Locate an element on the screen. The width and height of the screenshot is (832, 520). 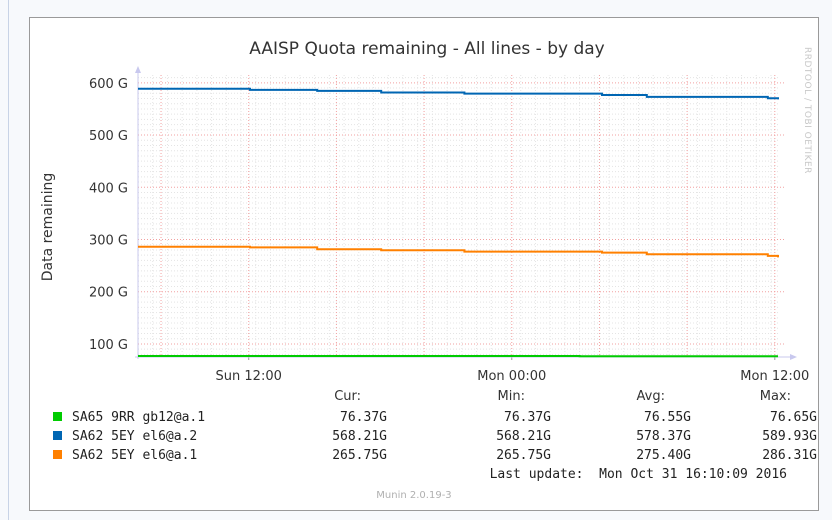
x-tick-label: Mon 00:00 is located at coordinates (511, 376).